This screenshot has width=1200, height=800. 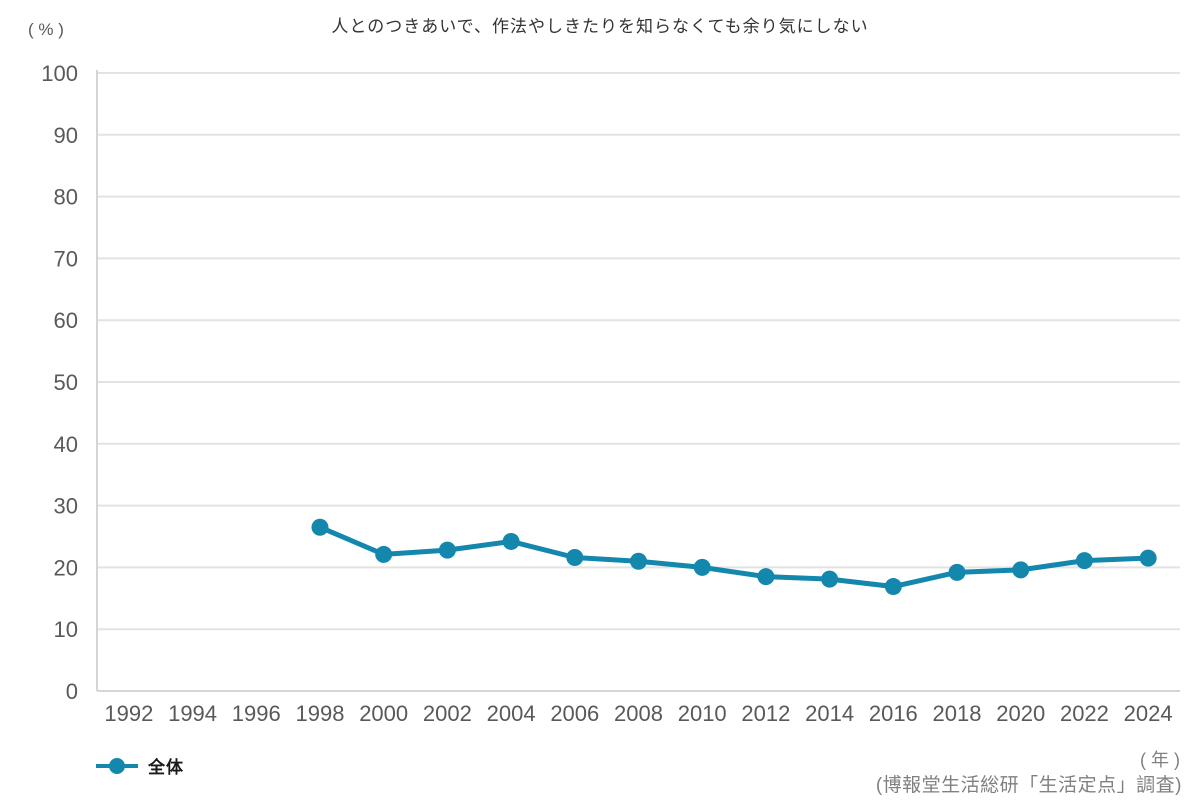 What do you see at coordinates (66, 567) in the screenshot?
I see `y-tick-label: 20` at bounding box center [66, 567].